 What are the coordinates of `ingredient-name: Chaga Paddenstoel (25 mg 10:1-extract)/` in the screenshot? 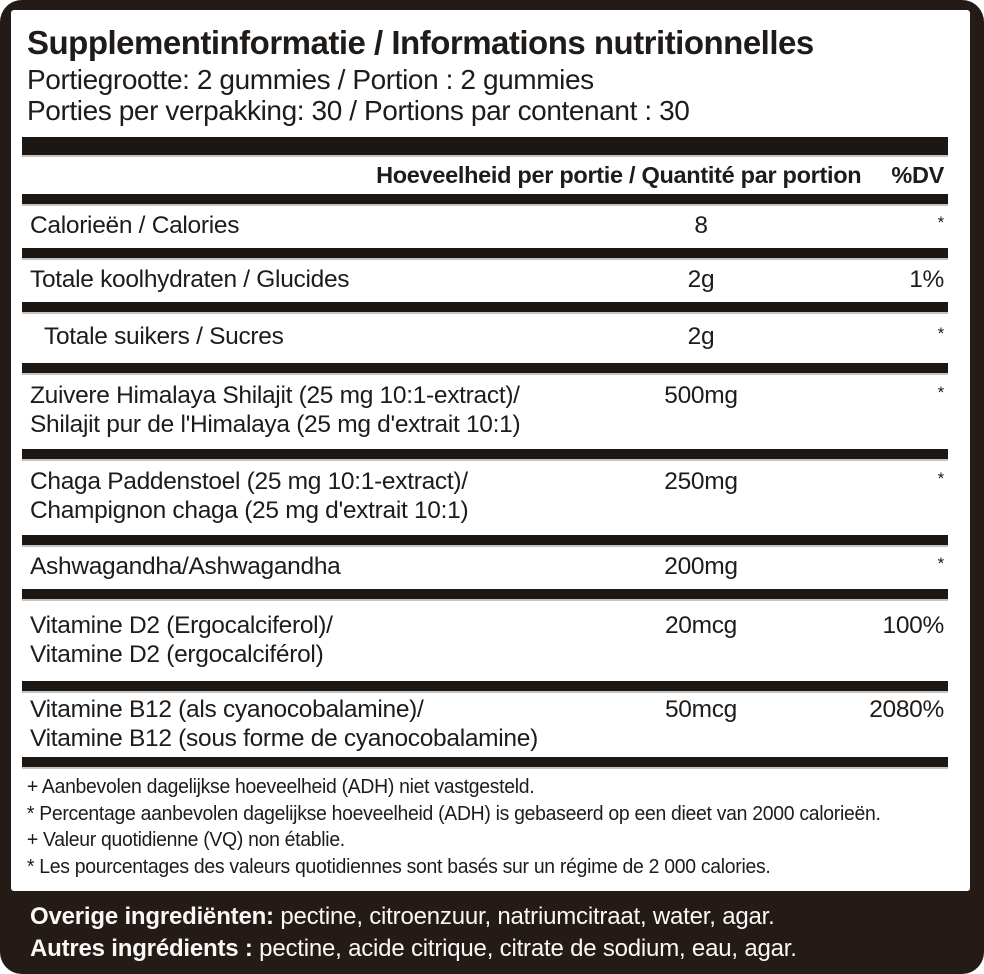 It's located at (249, 481).